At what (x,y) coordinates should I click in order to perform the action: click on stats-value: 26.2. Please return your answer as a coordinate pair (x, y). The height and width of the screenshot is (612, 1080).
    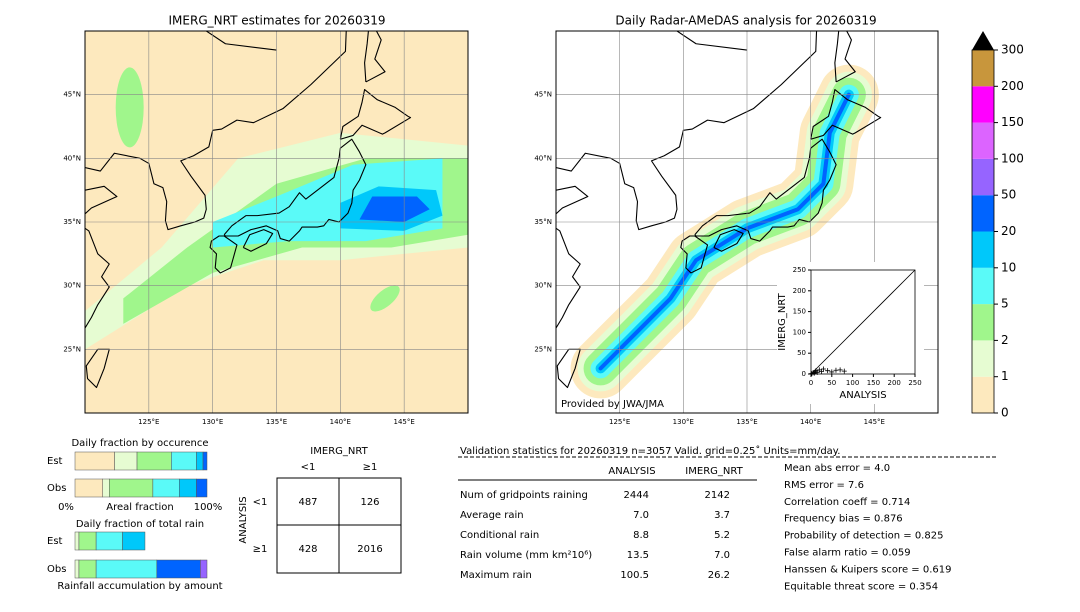
    Looking at the image, I should click on (719, 575).